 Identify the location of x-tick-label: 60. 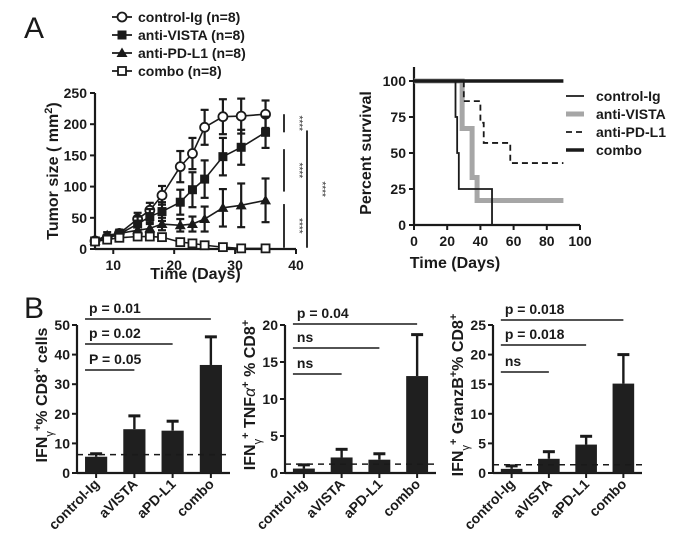
(514, 241).